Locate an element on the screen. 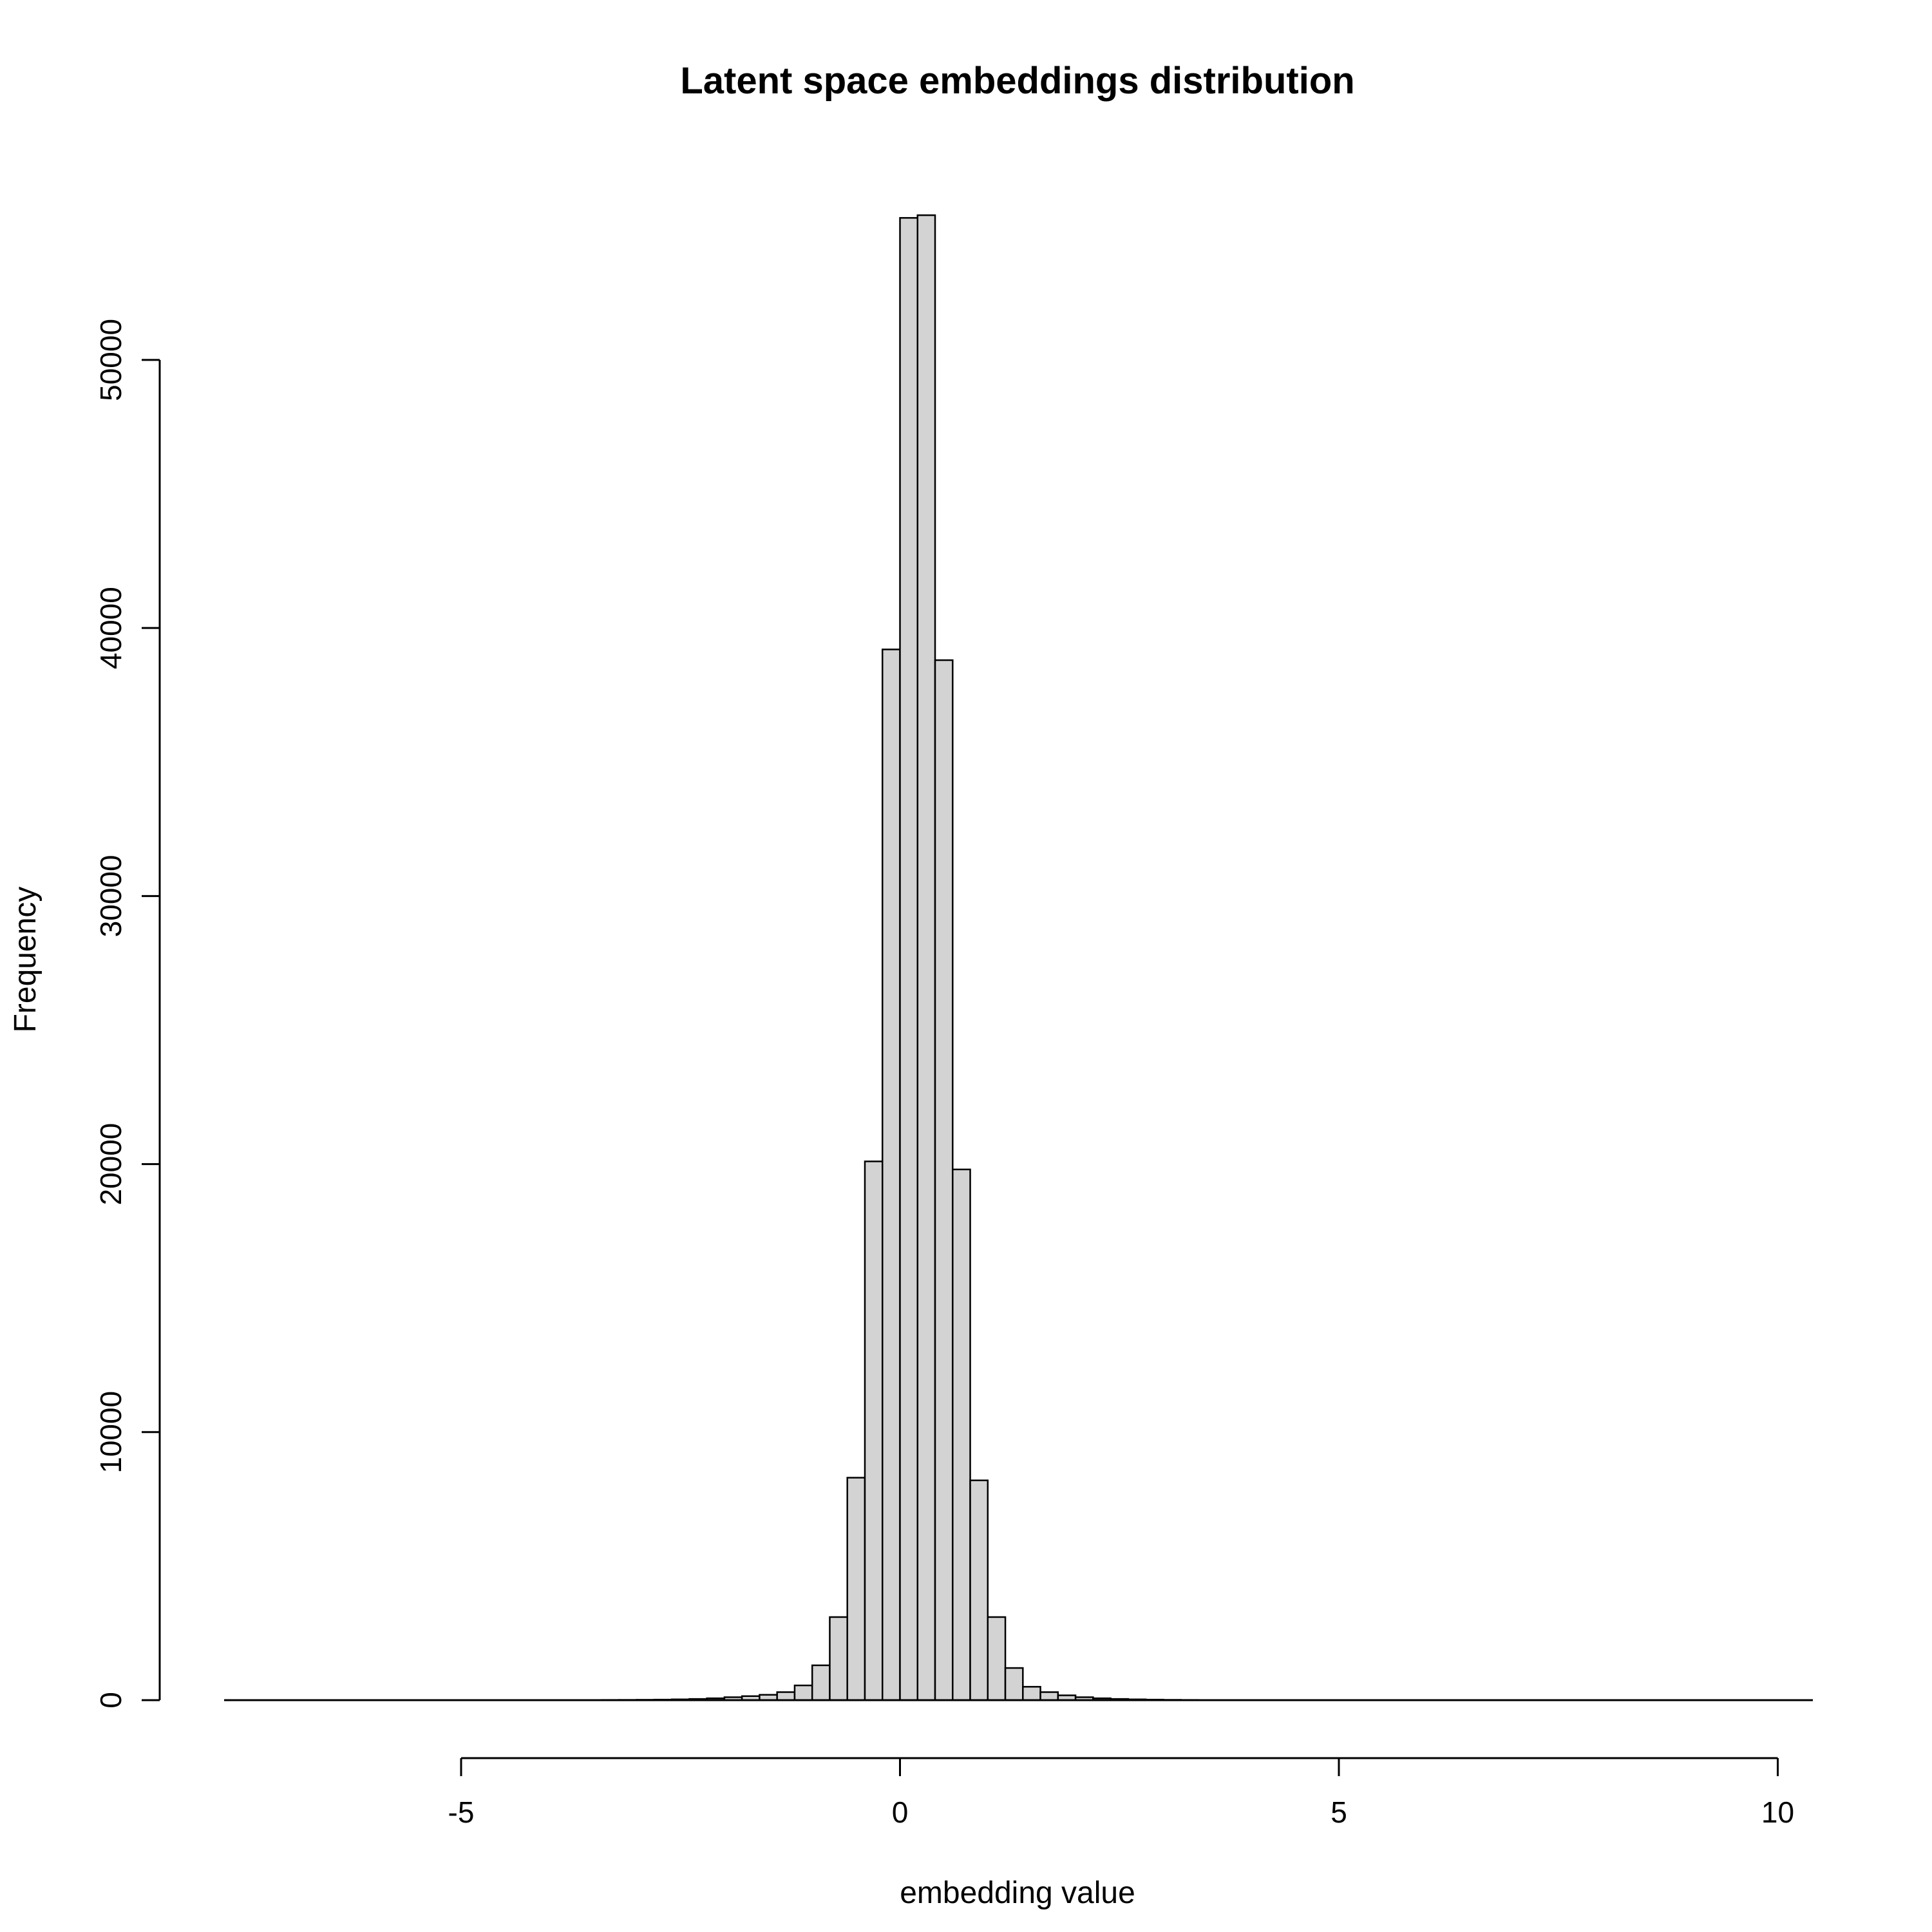 The height and width of the screenshot is (1932, 1932). y-tick-label: 30000 is located at coordinates (111, 896).